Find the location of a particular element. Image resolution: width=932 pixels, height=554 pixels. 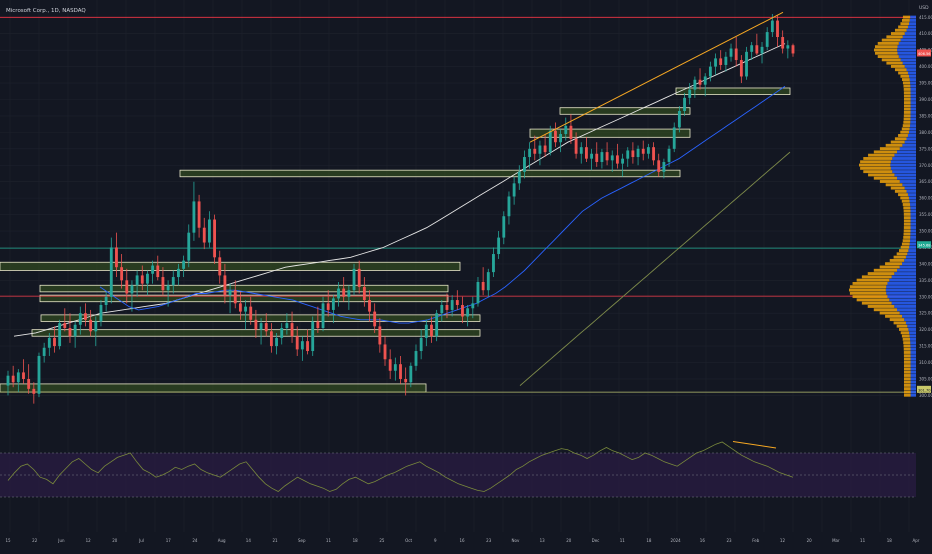

trendline-upper is located at coordinates (656, 77).